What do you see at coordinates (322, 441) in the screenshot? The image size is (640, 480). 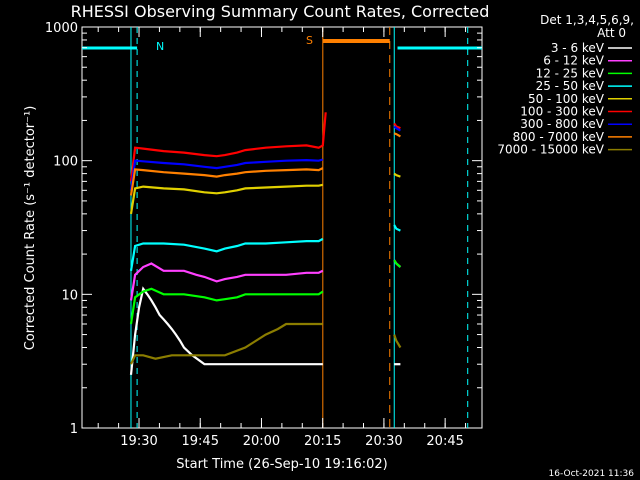 I see `x-tick-label: 20:15` at bounding box center [322, 441].